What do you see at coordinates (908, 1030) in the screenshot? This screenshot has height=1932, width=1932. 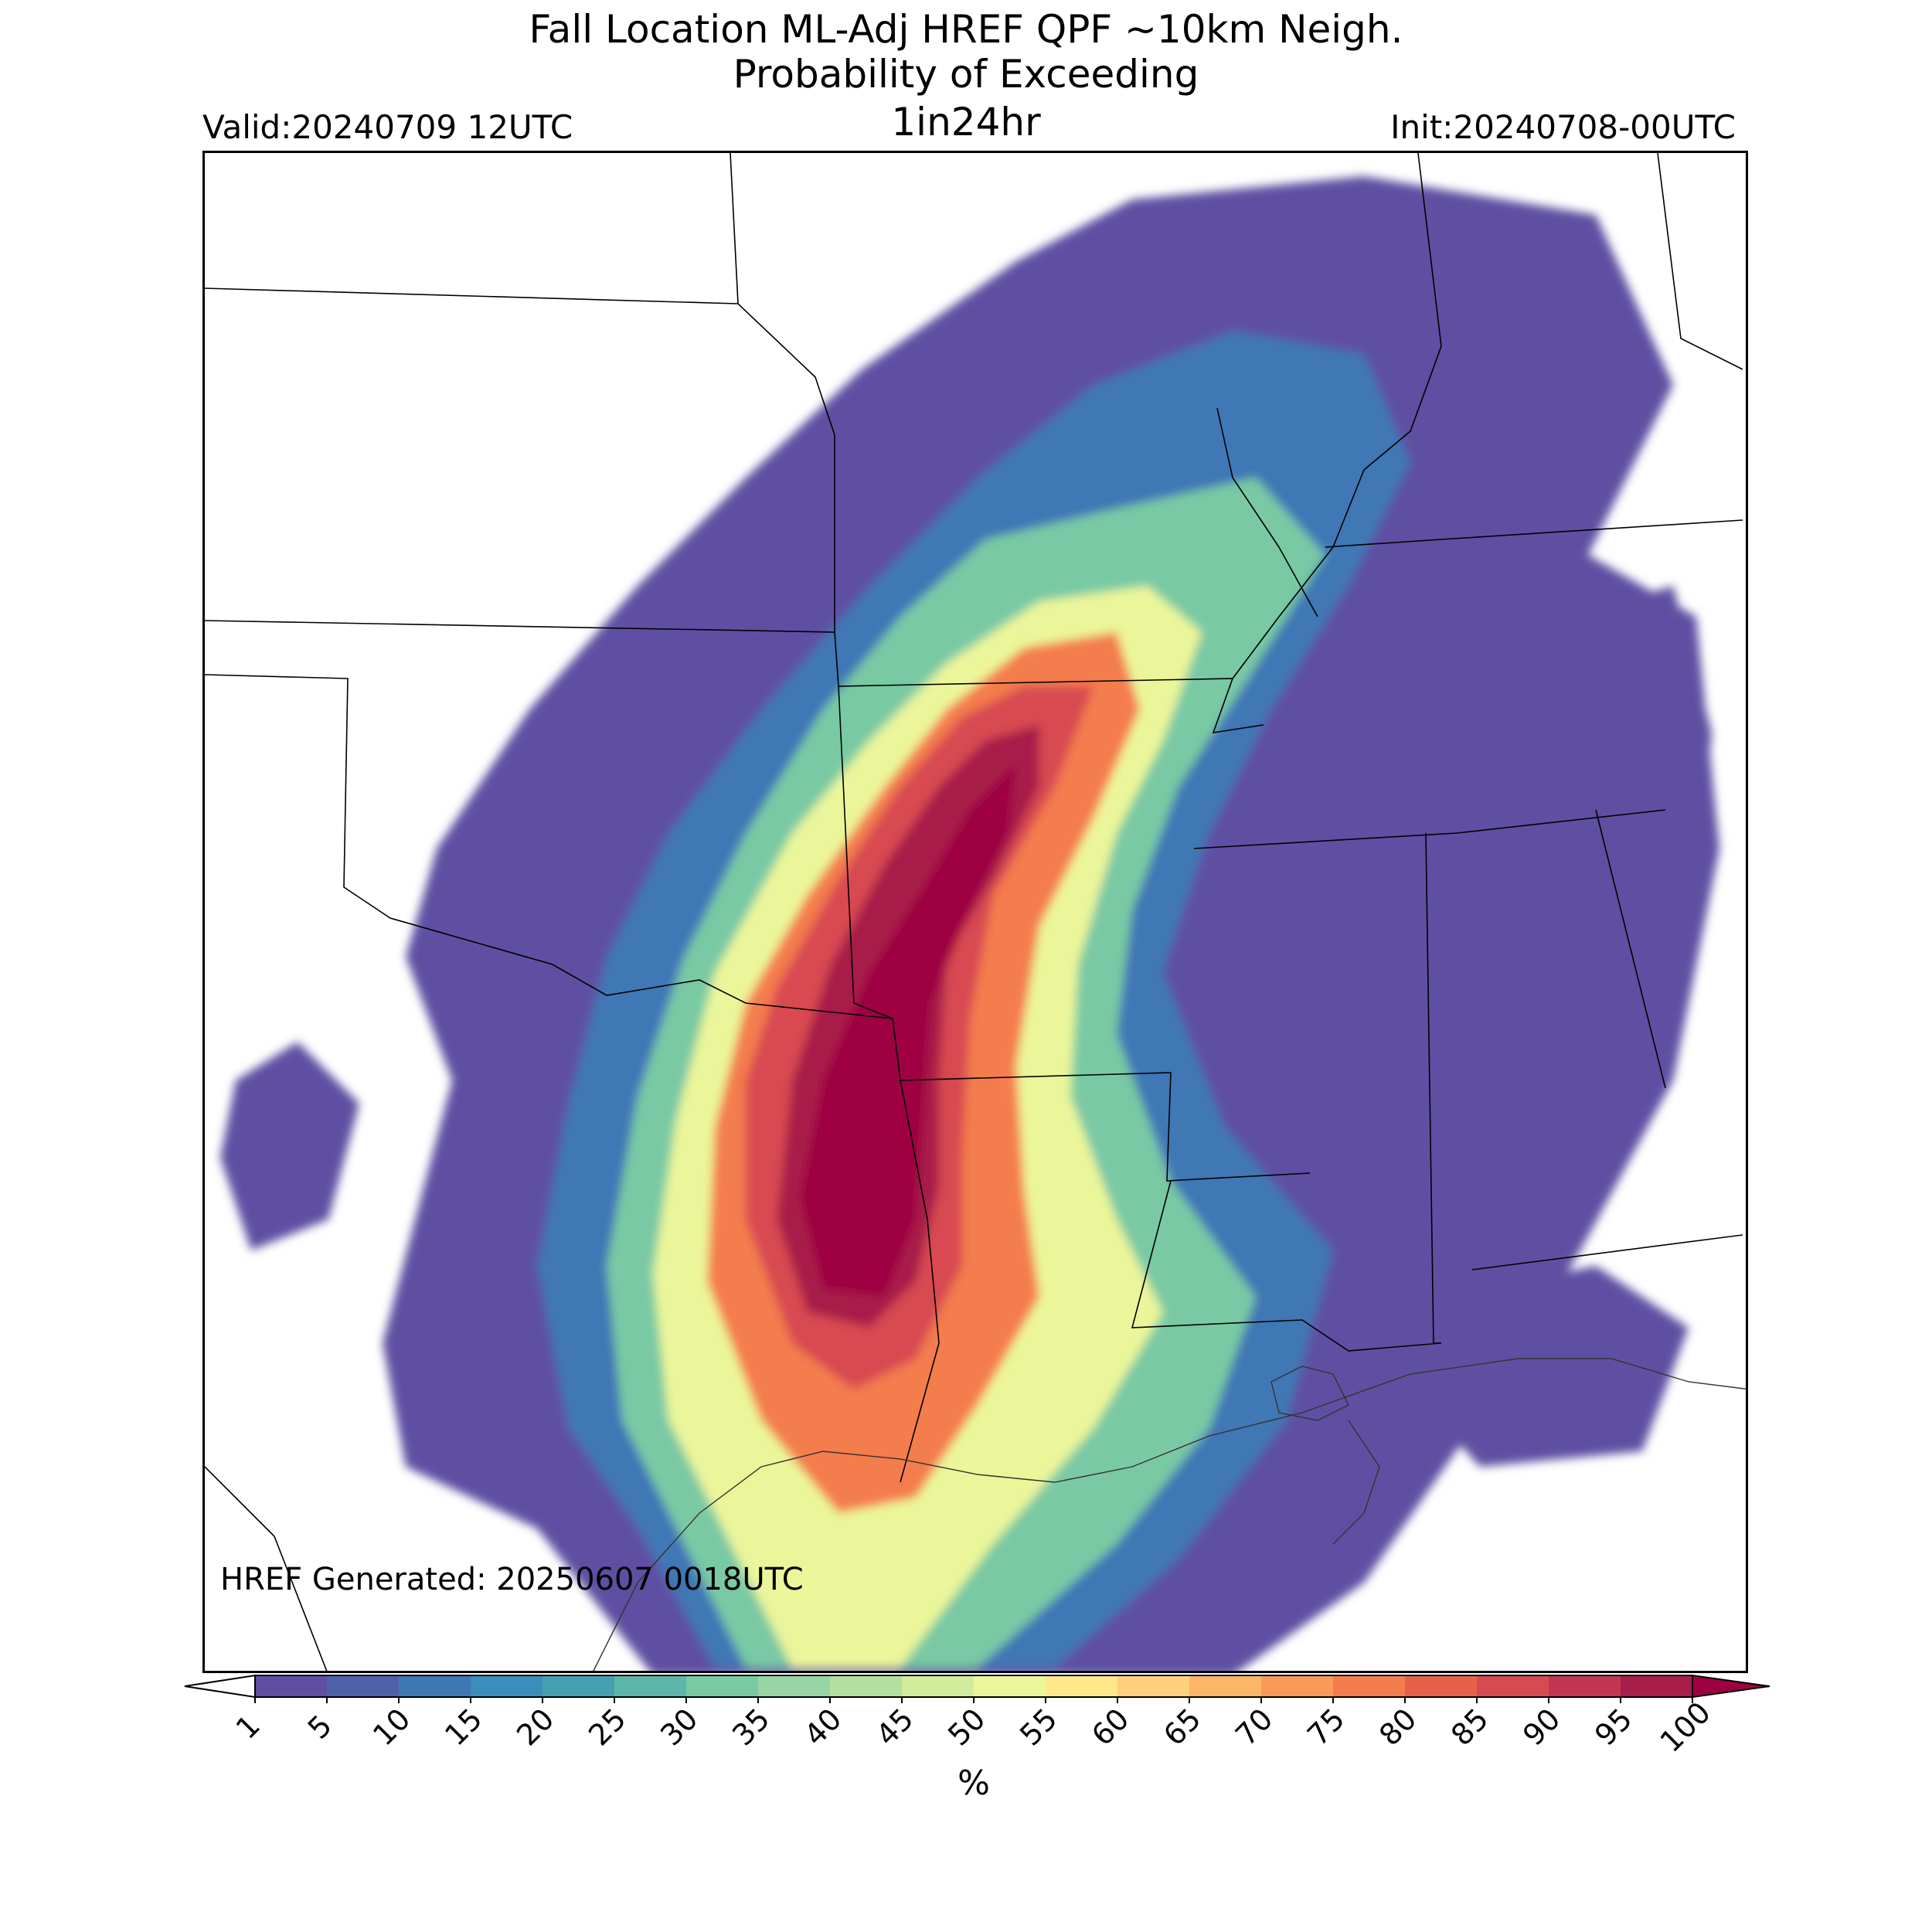 I see `prob-core` at bounding box center [908, 1030].